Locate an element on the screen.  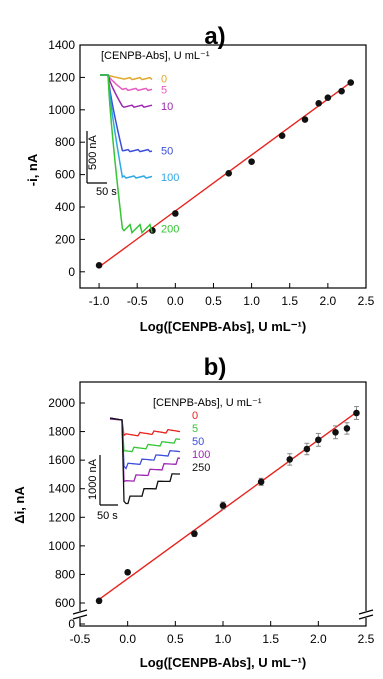
panel-a-y-tick-label: 1400 is located at coordinates (61, 45).